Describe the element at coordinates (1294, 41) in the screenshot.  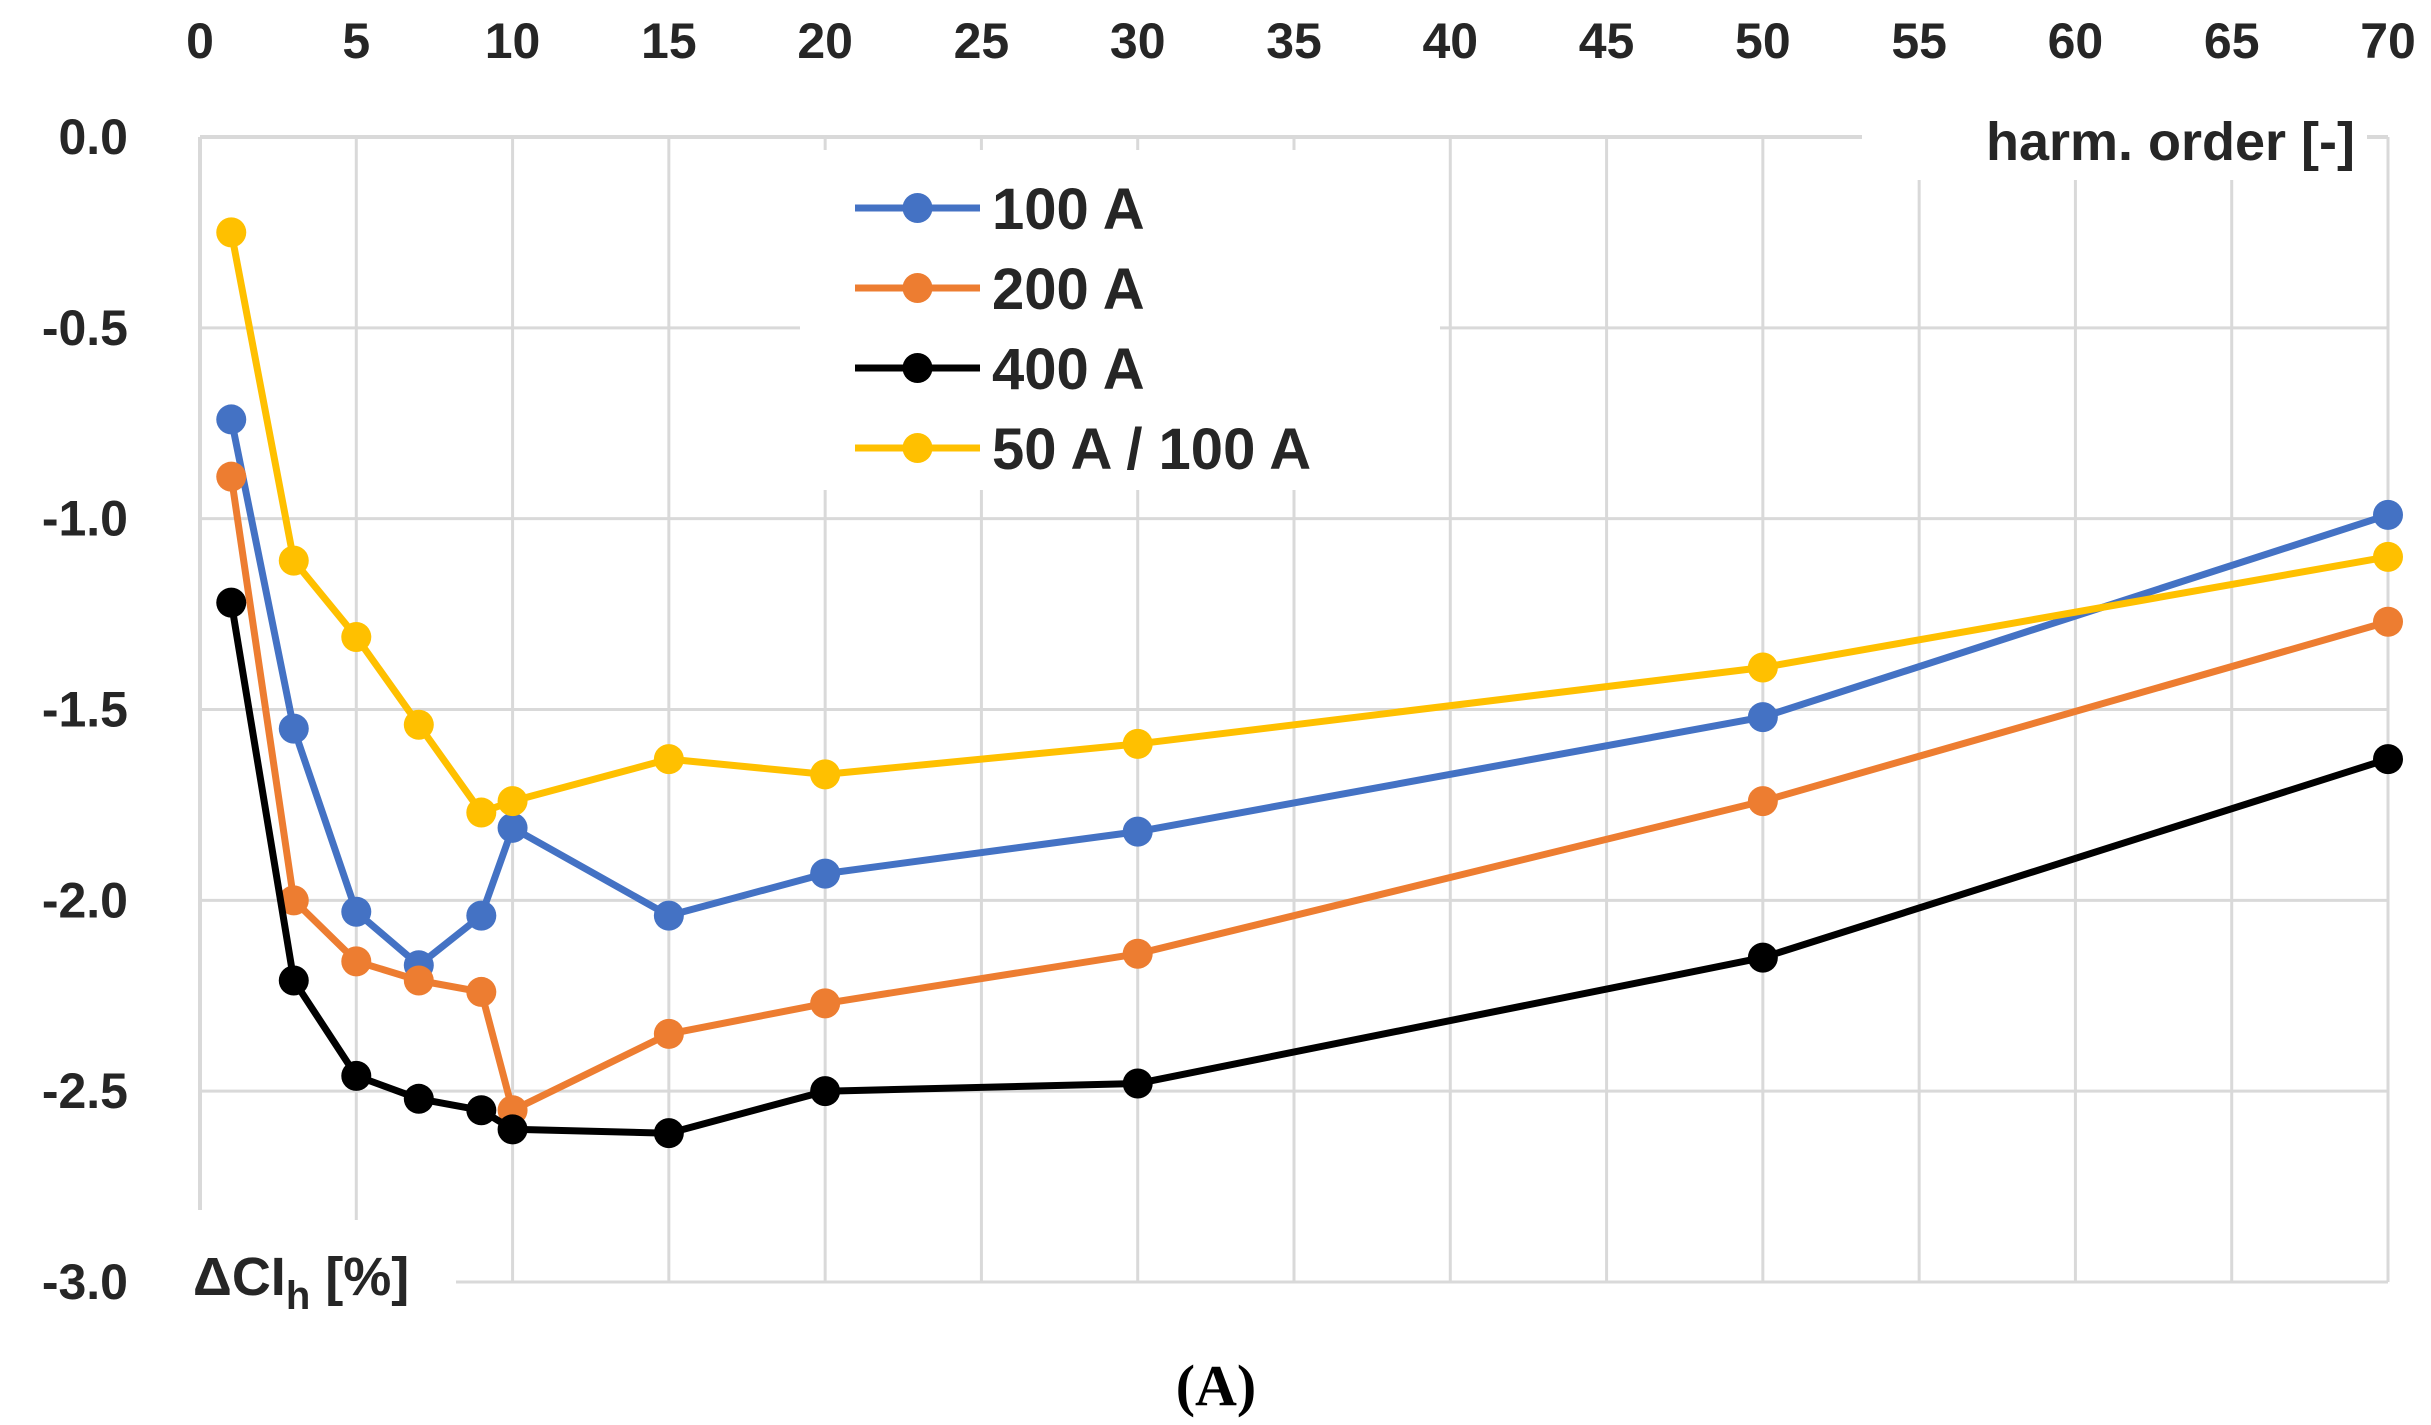
I see `x-tick-label: 35` at that location.